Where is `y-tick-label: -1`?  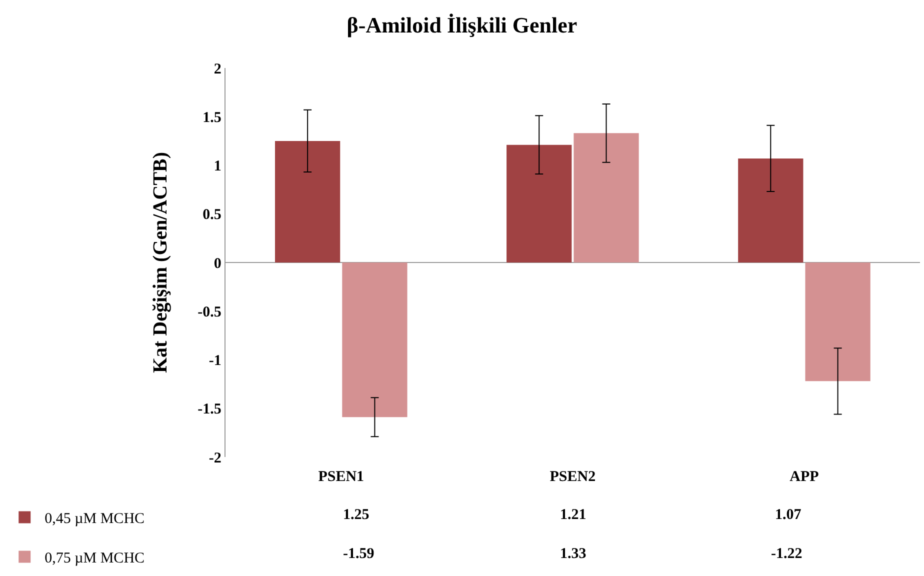
y-tick-label: -1 is located at coordinates (215, 361).